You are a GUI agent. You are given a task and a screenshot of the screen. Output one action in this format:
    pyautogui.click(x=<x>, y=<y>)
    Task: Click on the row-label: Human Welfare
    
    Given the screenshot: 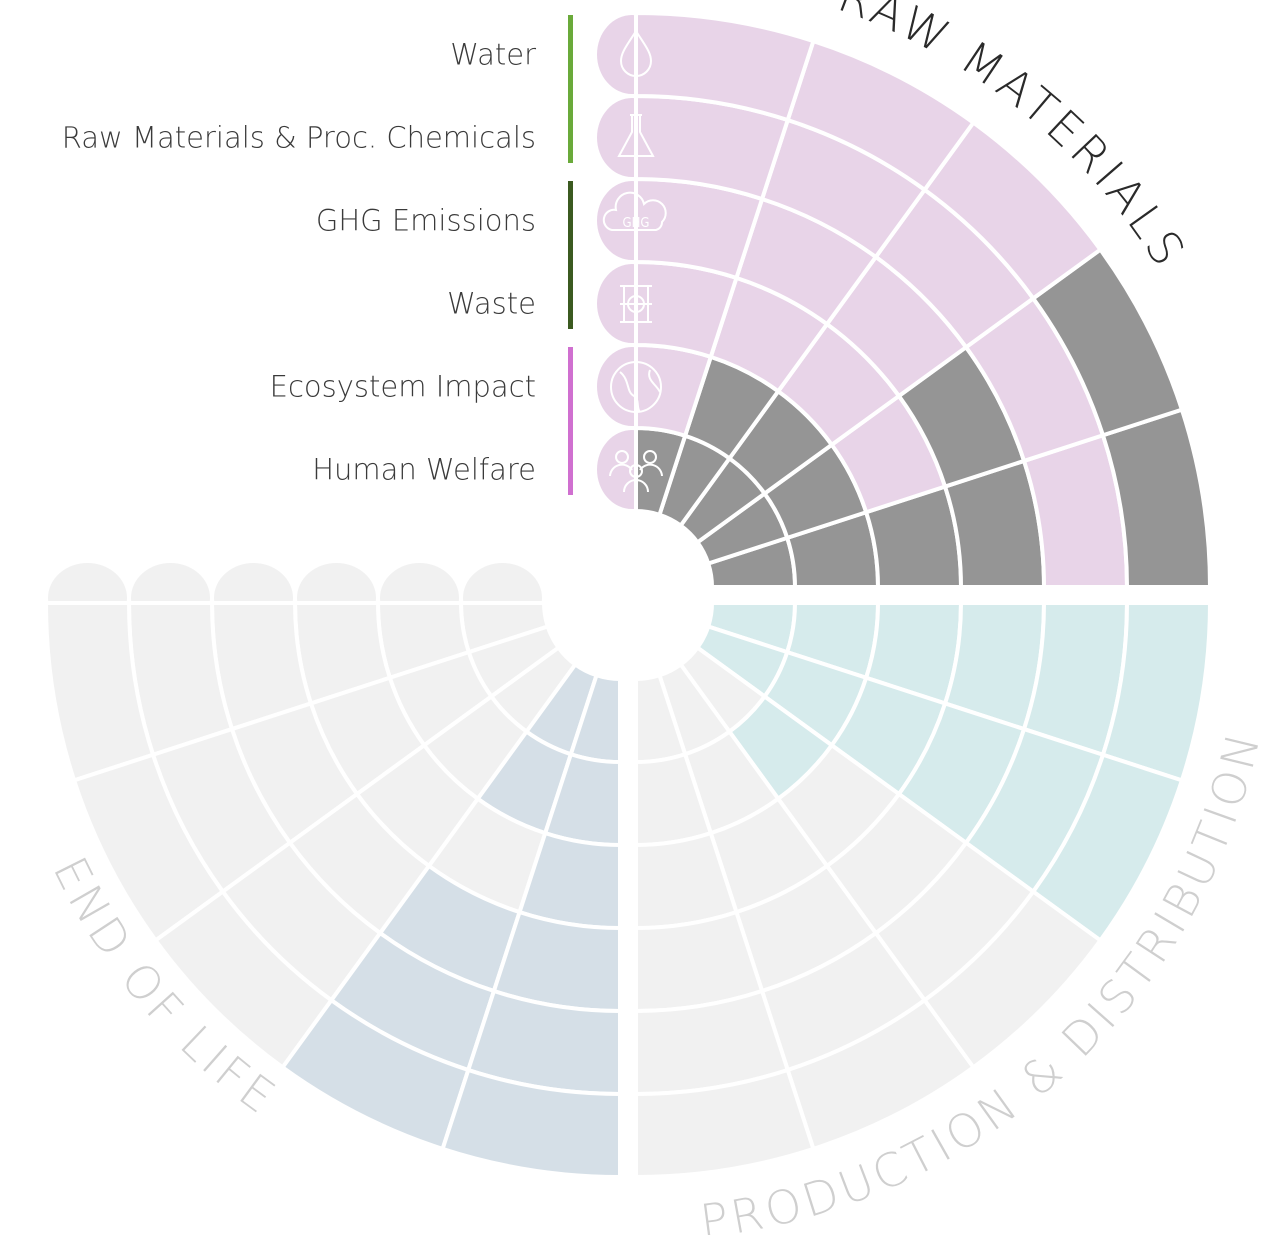 What is the action you would take?
    pyautogui.click(x=424, y=470)
    